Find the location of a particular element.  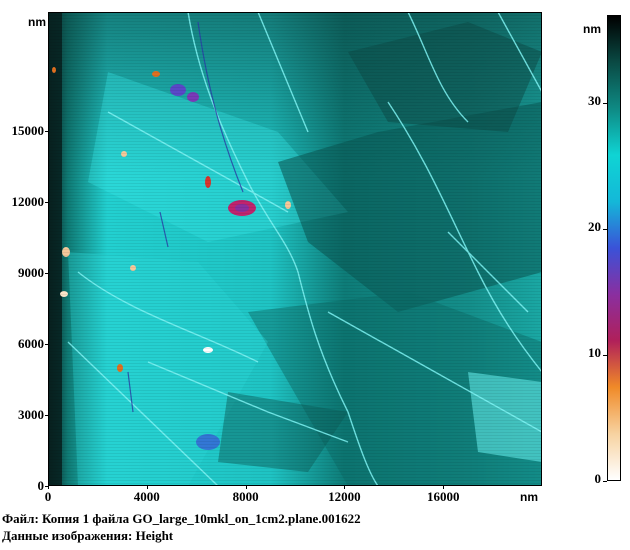

colorbar-tick-label: 30 is located at coordinates (594, 101).